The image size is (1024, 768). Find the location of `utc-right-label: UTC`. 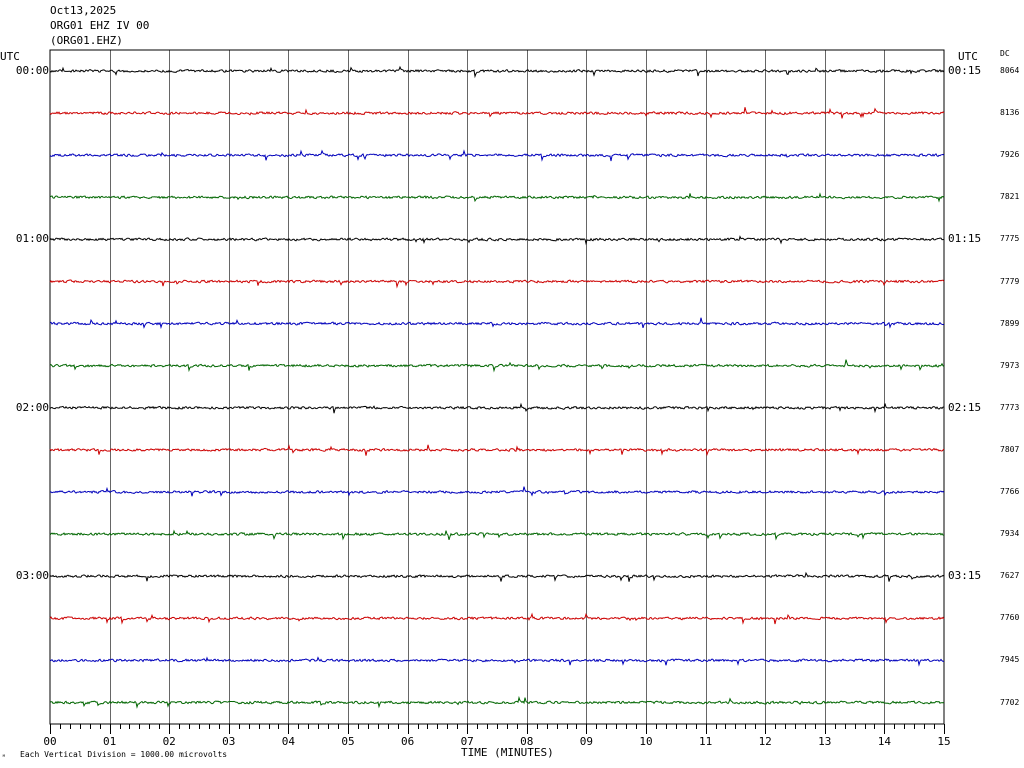

utc-right-label: UTC is located at coordinates (968, 56).